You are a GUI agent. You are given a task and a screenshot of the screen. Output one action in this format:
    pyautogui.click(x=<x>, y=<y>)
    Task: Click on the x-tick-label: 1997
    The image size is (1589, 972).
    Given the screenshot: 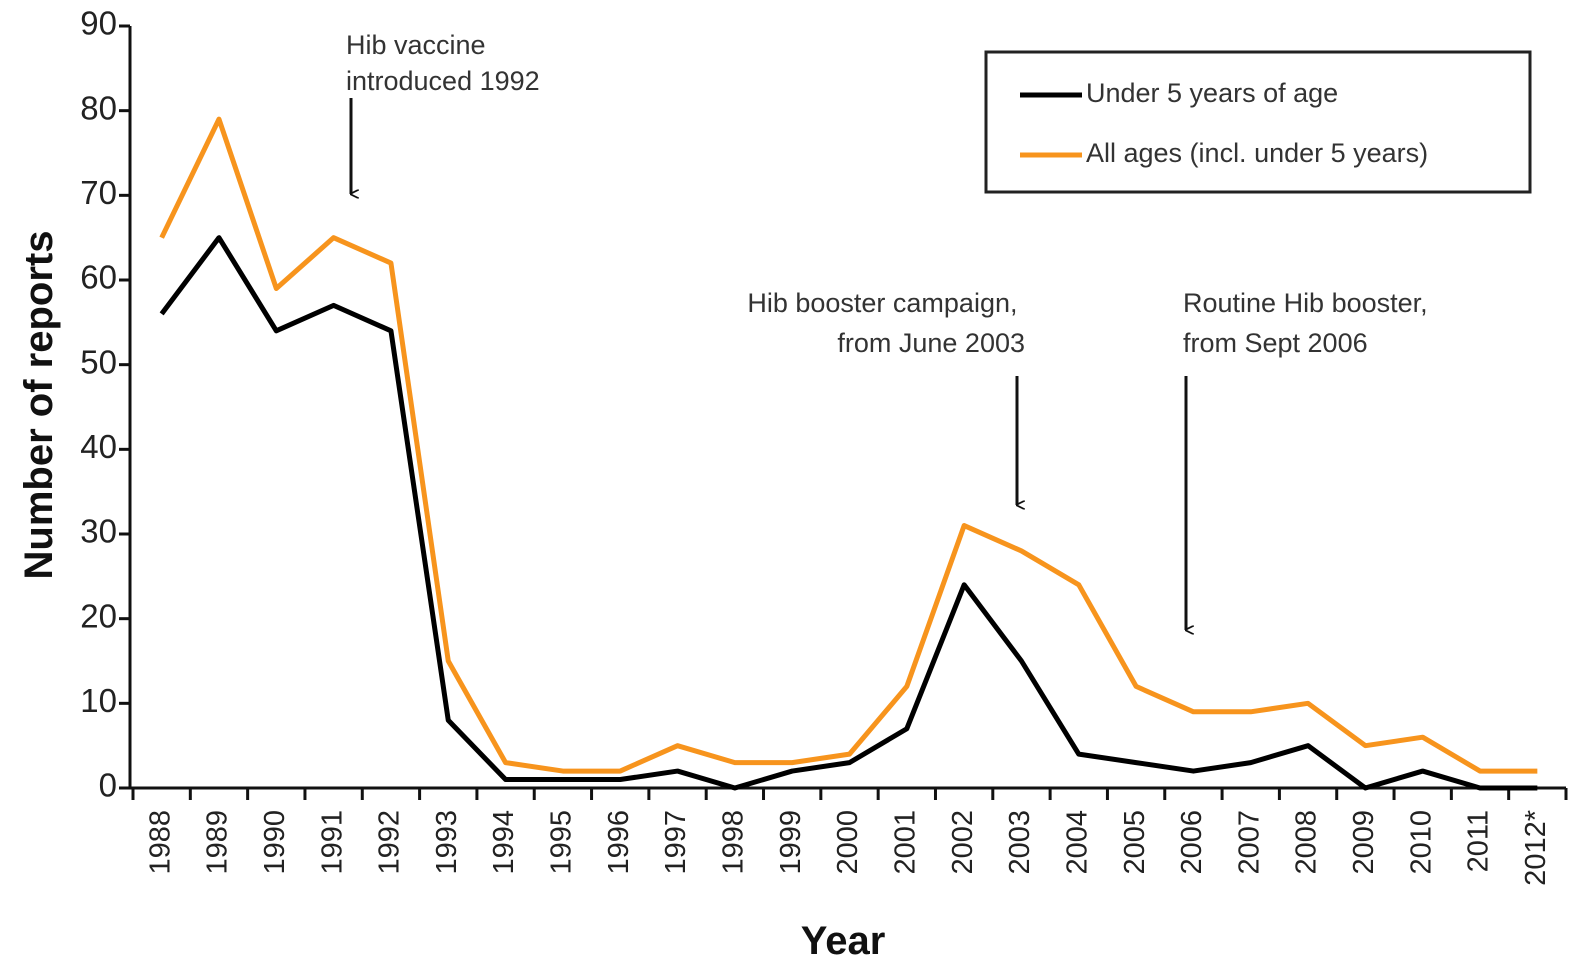 What is the action you would take?
    pyautogui.click(x=676, y=842)
    